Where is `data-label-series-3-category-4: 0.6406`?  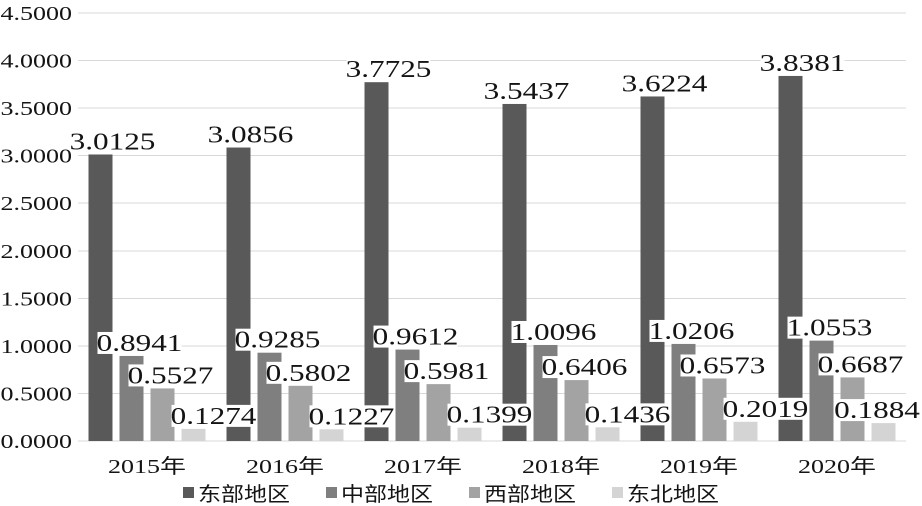 data-label-series-3-category-4: 0.6406 is located at coordinates (585, 367).